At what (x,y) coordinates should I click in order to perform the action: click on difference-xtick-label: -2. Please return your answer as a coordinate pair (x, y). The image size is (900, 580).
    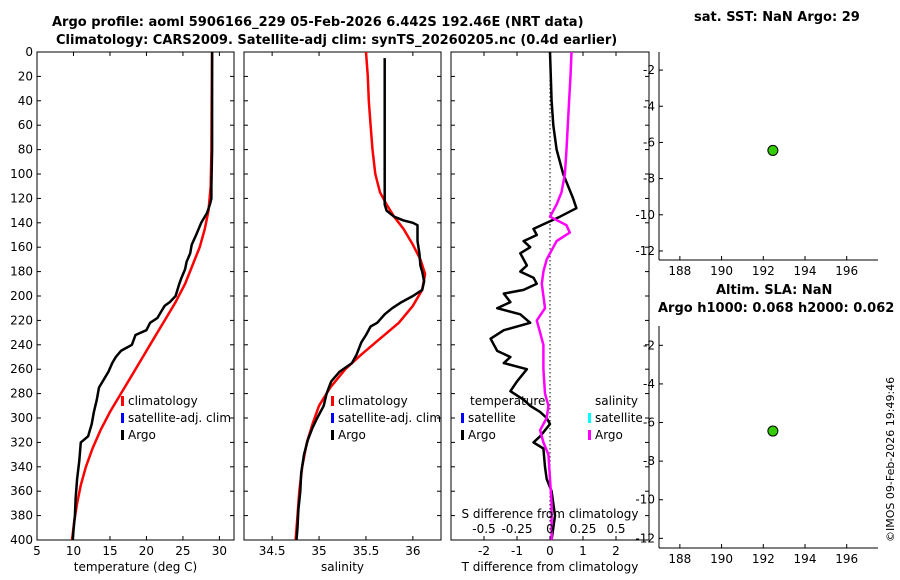
    Looking at the image, I should click on (484, 551).